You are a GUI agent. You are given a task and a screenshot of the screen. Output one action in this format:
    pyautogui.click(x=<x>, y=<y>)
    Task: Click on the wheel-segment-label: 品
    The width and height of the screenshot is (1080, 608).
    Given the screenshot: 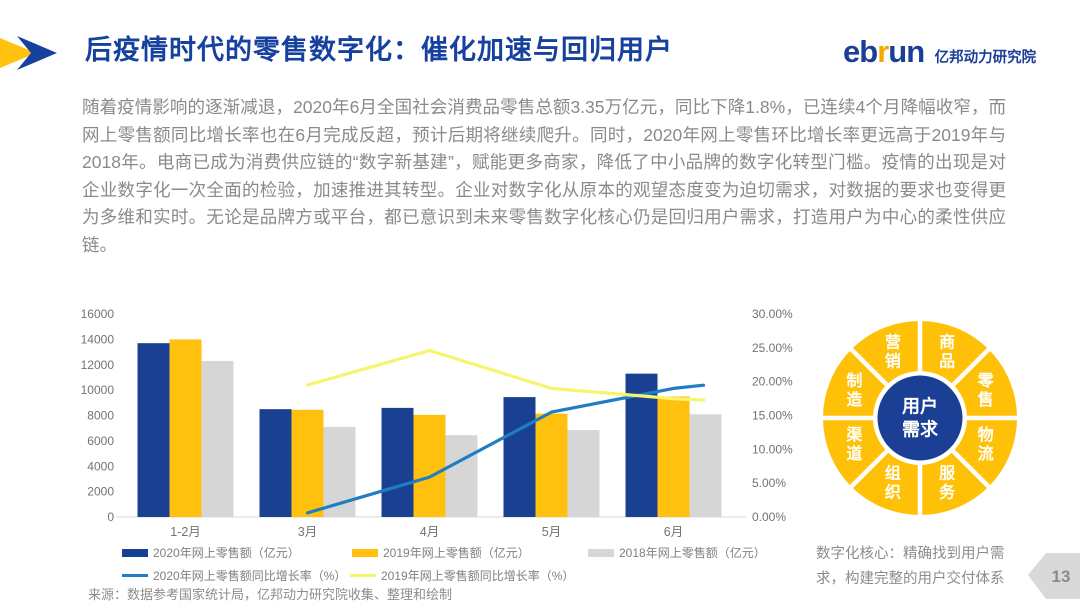 What is the action you would take?
    pyautogui.click(x=947, y=361)
    